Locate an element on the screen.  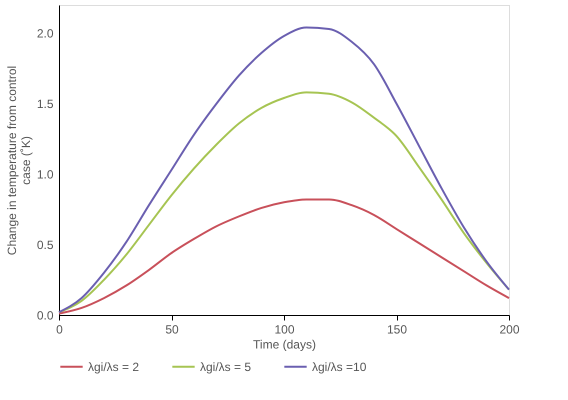
y-tick-label: 2.0 is located at coordinates (45, 33).